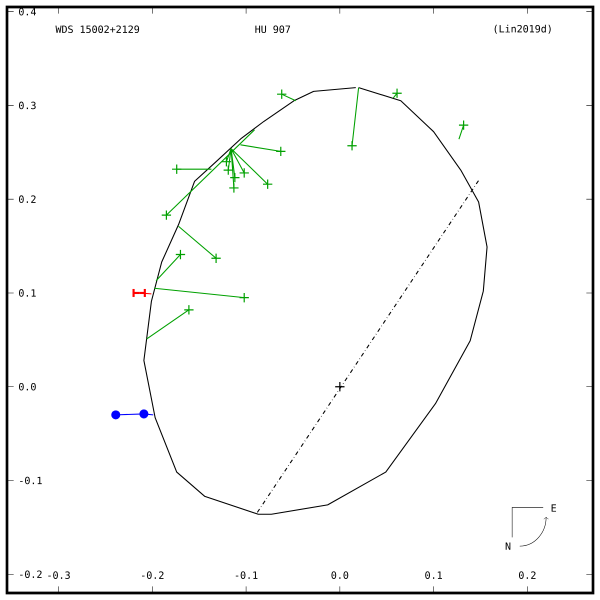  Describe the element at coordinates (59, 575) in the screenshot. I see `x-tick-label: -0.3` at that location.